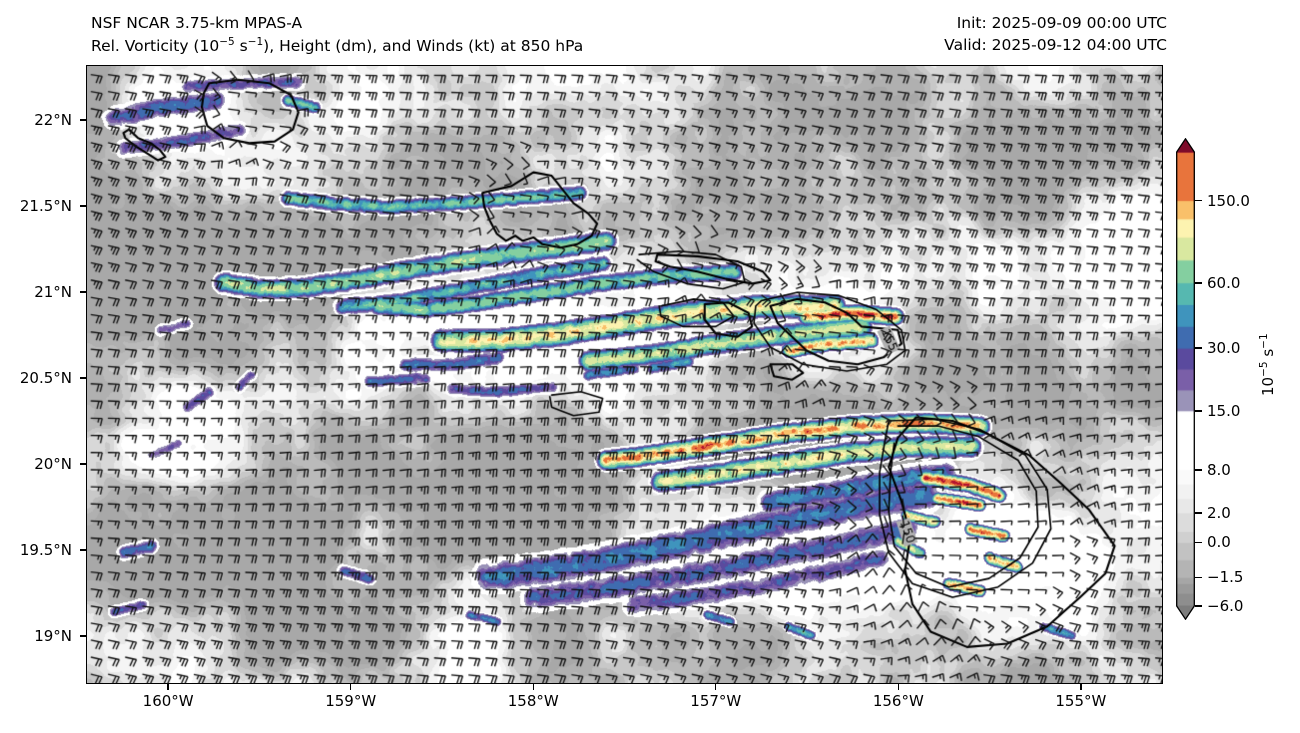  I want to click on y-tick-label-6: 19°N, so click(53, 635).